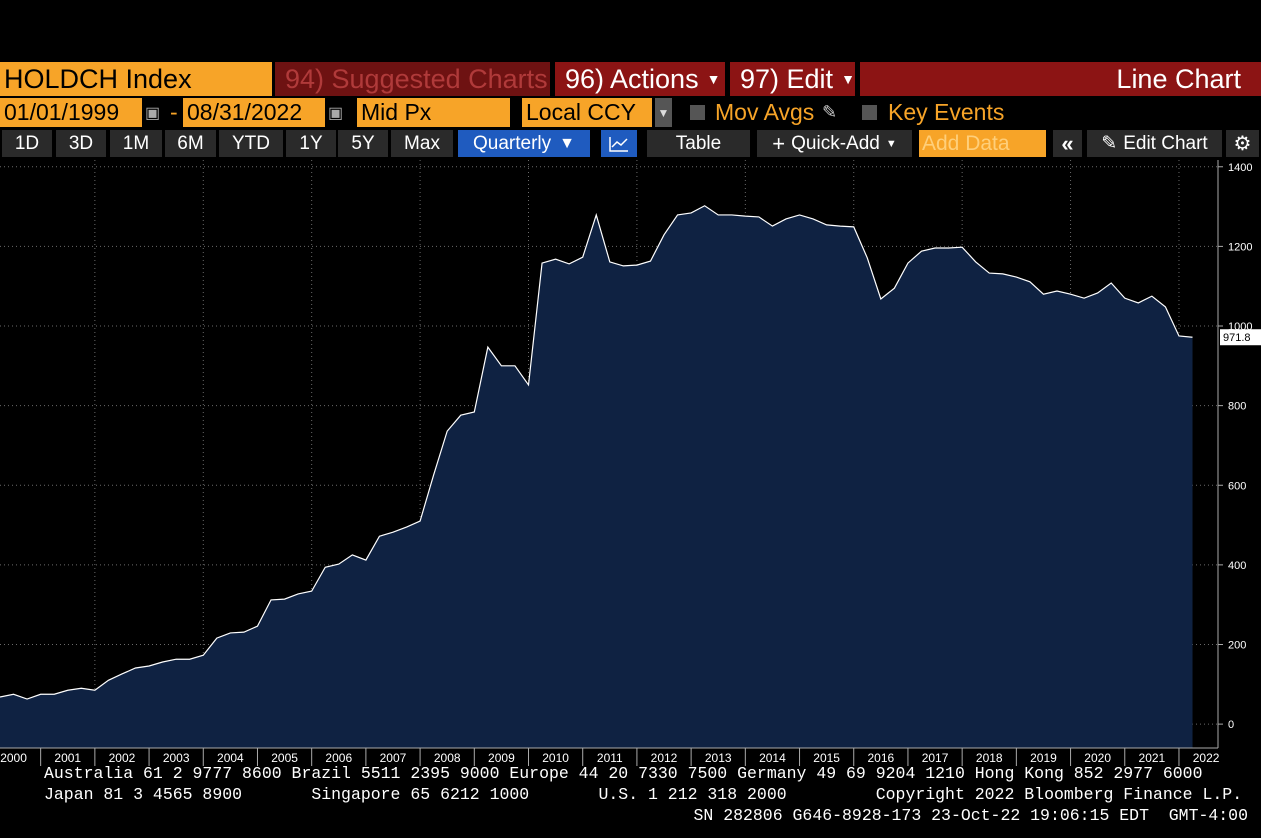  Describe the element at coordinates (946, 112) in the screenshot. I see `key-events-label: Key Events` at that location.